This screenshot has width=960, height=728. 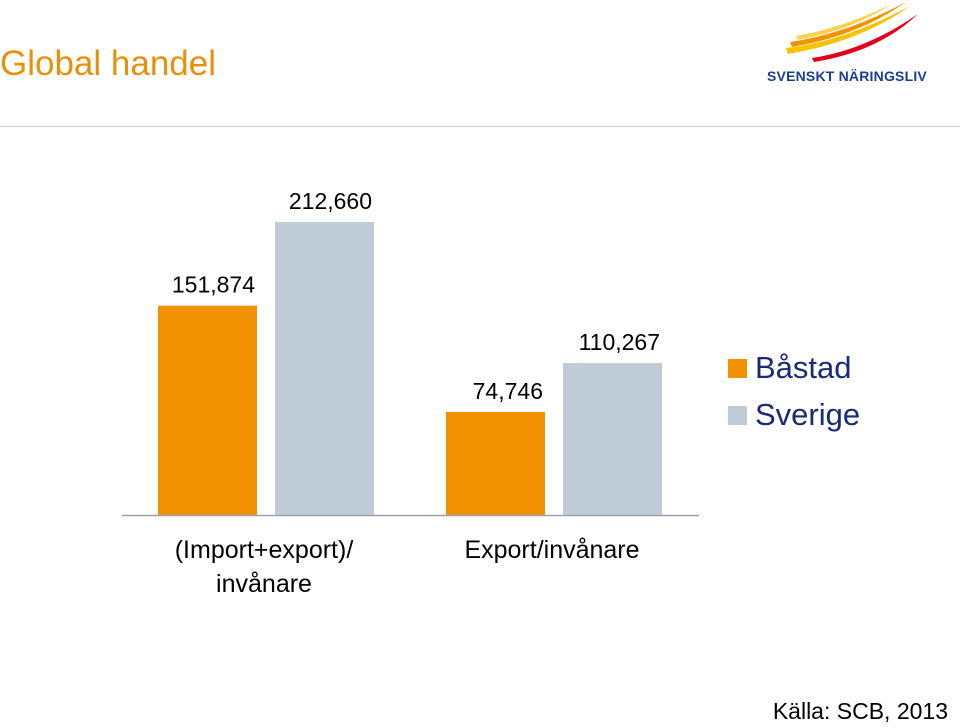 I want to click on legend-label-sverige: Sverige, so click(x=808, y=414).